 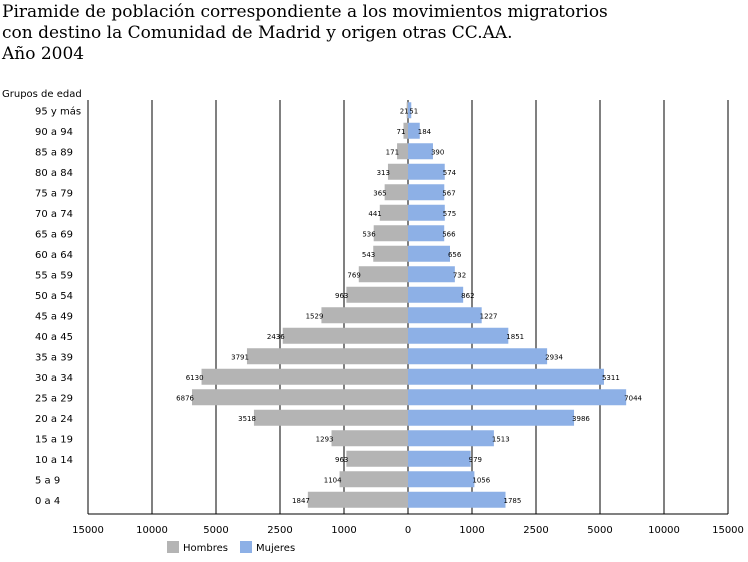 I want to click on data-label-hombres: 2436, so click(x=276, y=337).